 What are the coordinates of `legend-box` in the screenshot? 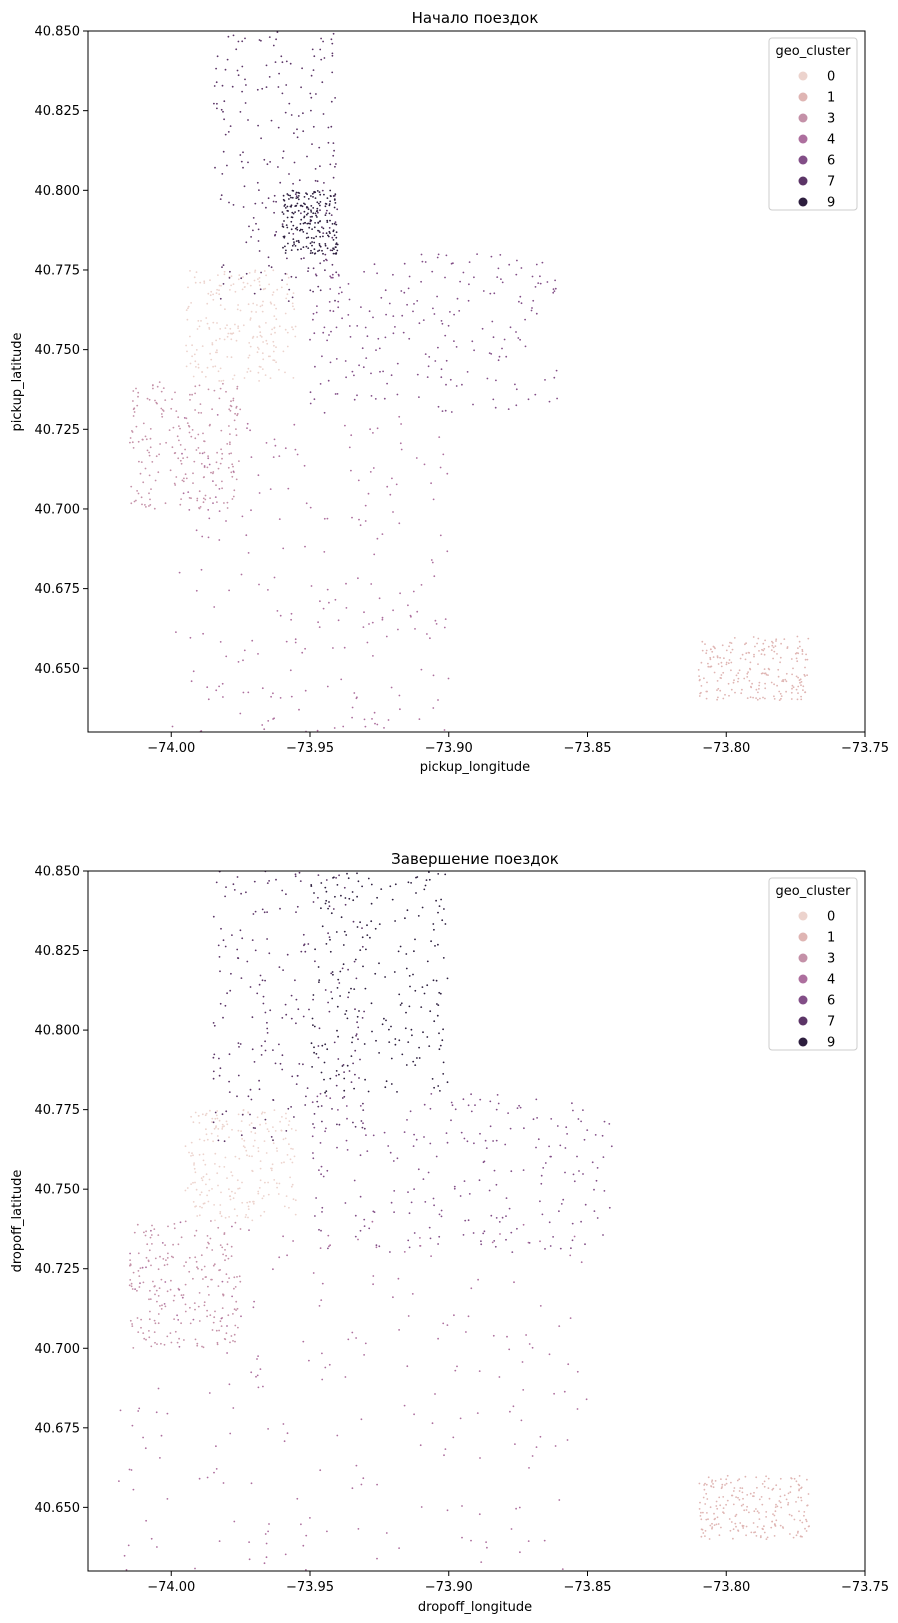 It's located at (813, 124).